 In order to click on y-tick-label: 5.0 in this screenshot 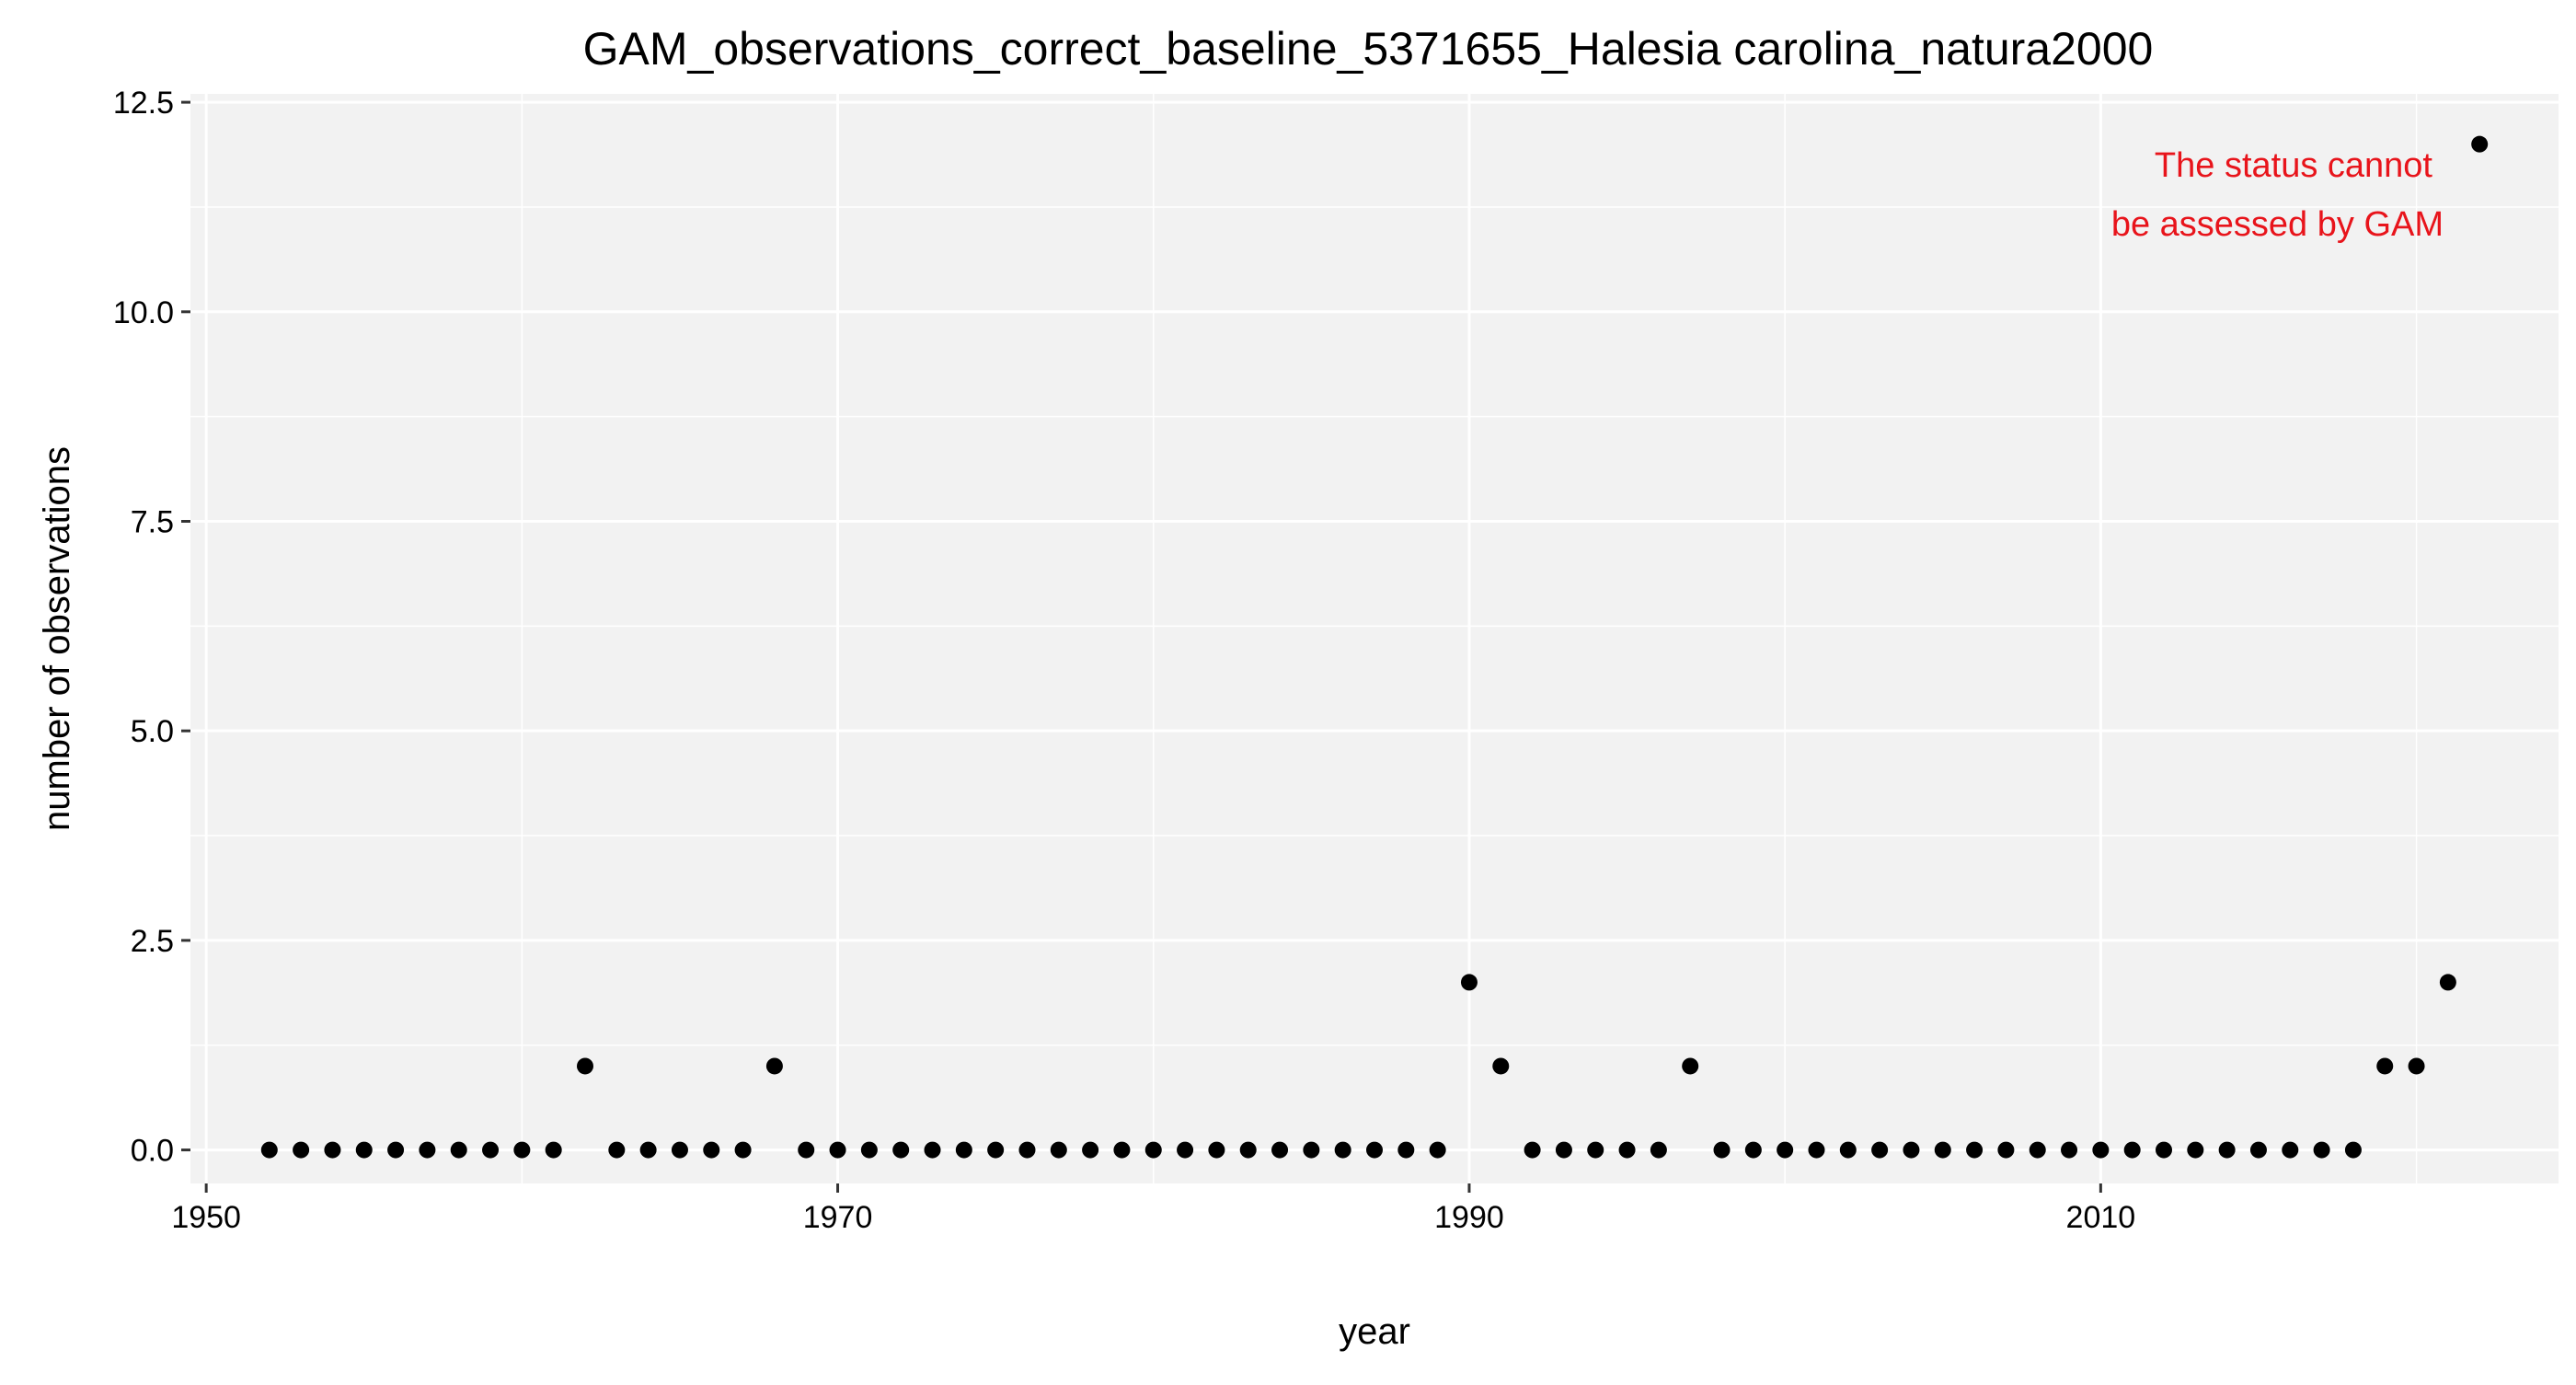, I will do `click(152, 731)`.